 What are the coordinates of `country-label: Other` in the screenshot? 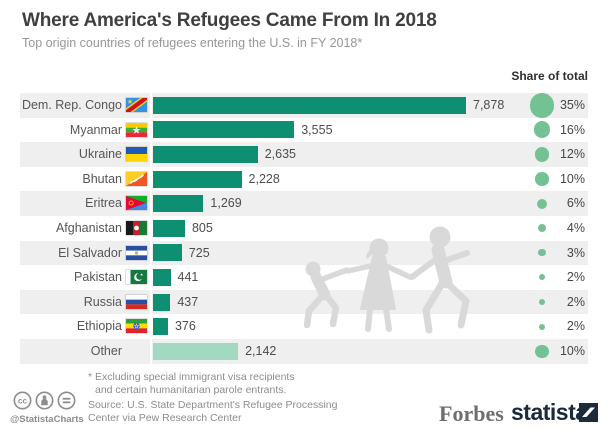 It's located at (106, 350).